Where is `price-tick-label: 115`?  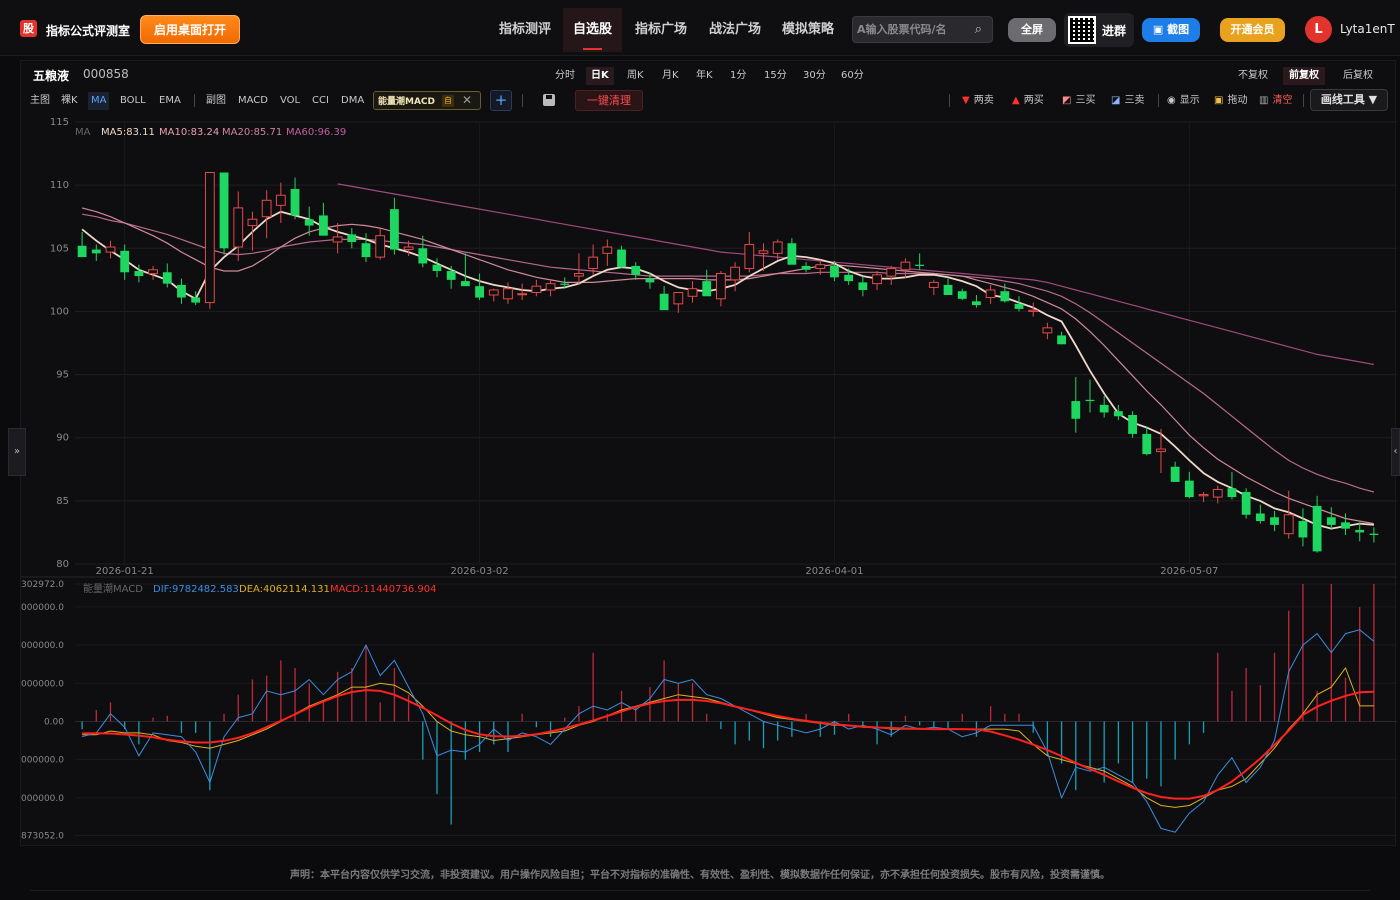
price-tick-label: 115 is located at coordinates (59, 122).